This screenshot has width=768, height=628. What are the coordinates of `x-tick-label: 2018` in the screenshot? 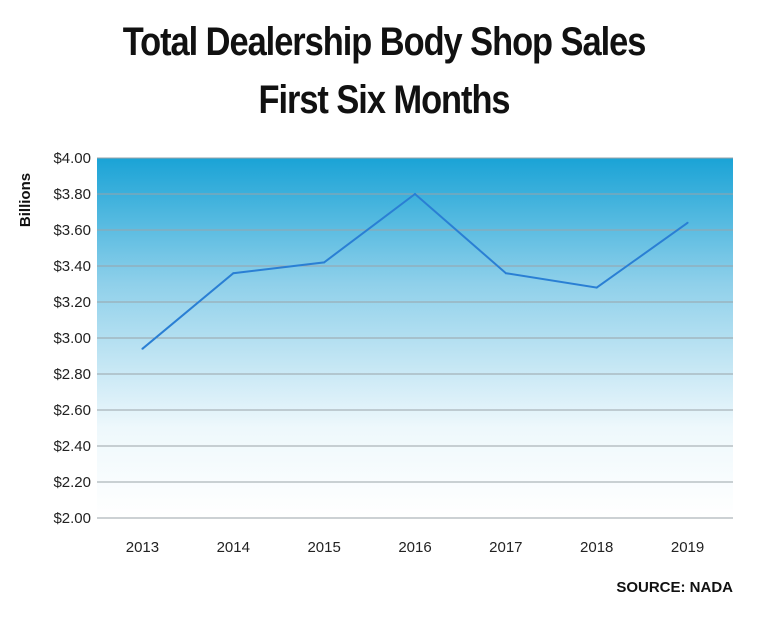 It's located at (596, 547).